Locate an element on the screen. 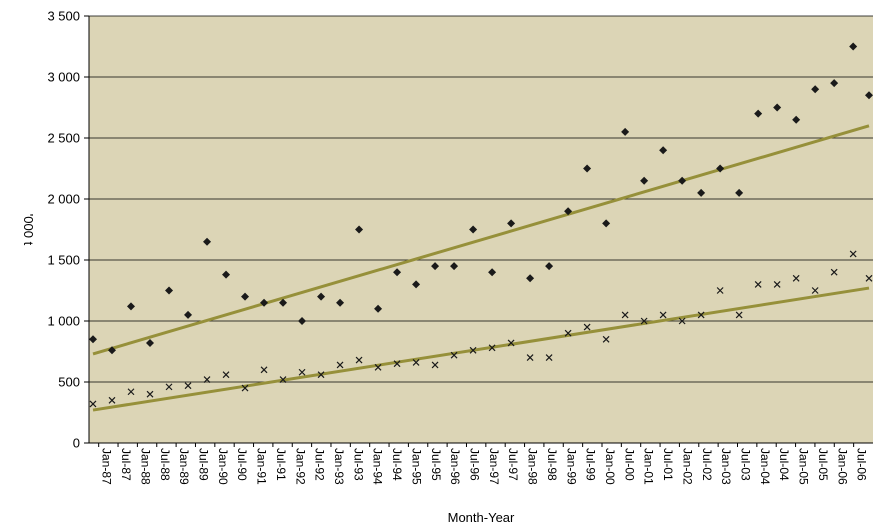  x-tick-label: Jan-03 is located at coordinates (726, 466).